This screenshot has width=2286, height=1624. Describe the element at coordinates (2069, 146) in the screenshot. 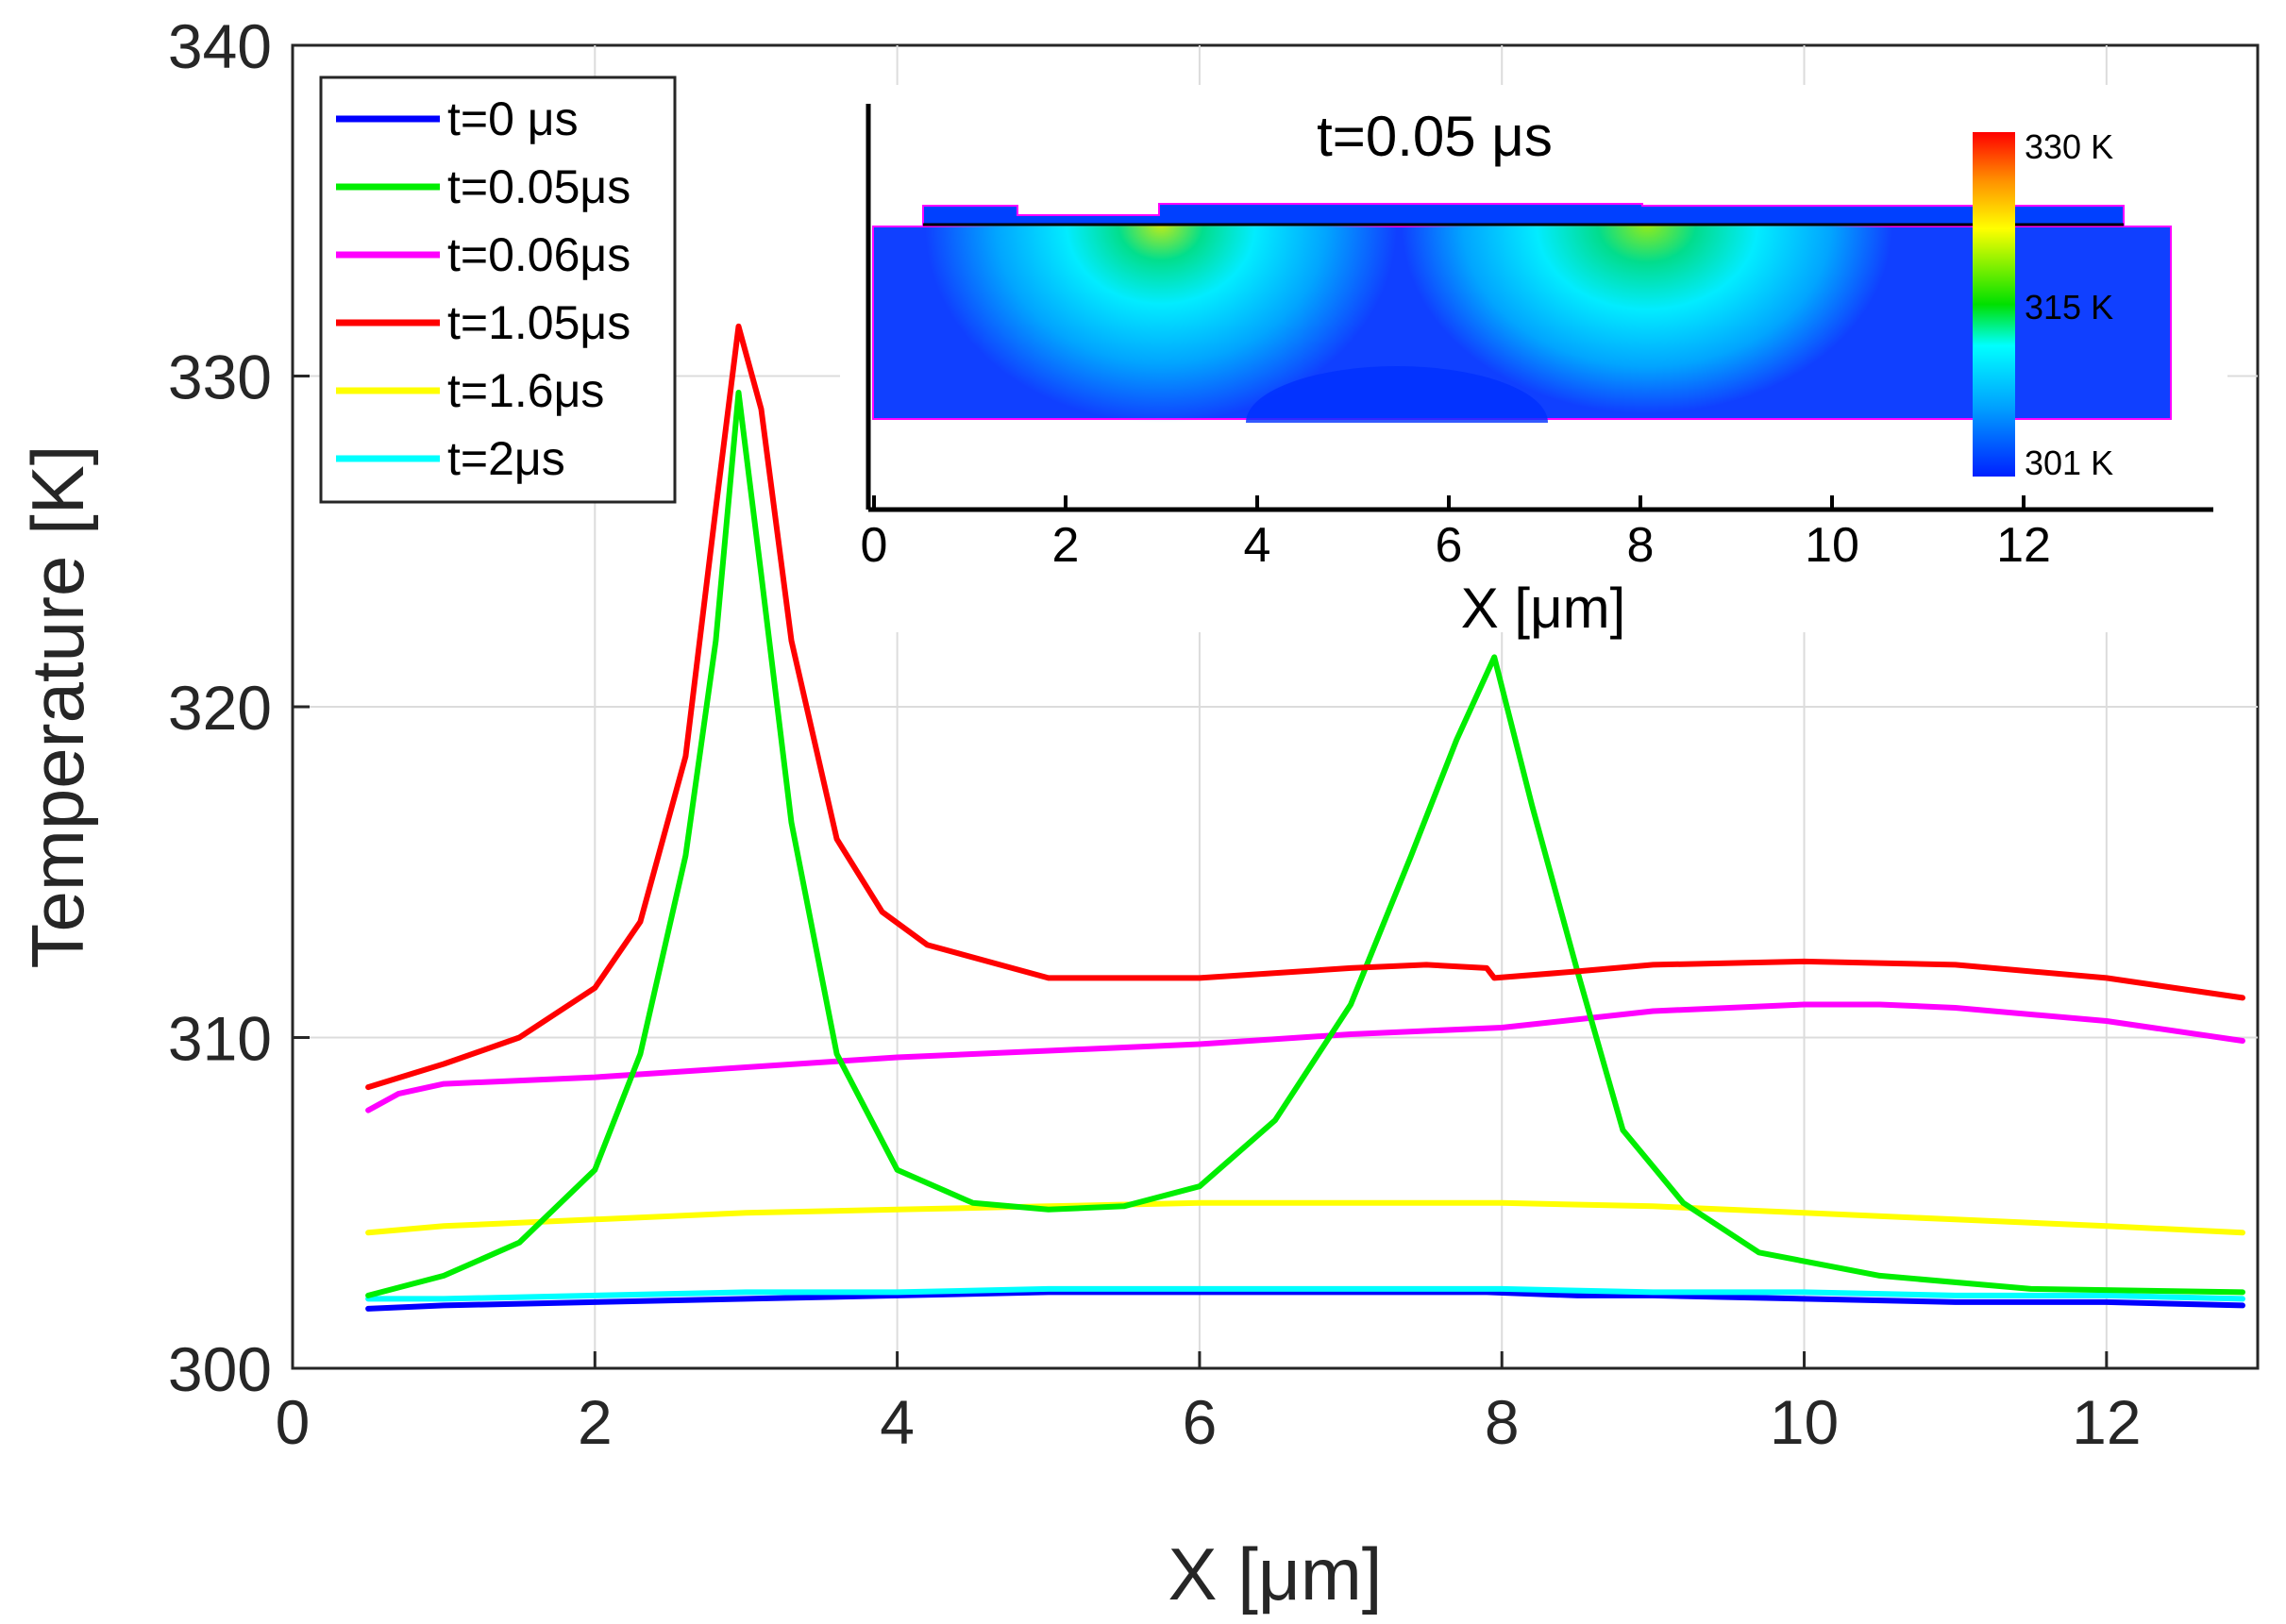

I see `colorbar-label-max: 330 K` at that location.